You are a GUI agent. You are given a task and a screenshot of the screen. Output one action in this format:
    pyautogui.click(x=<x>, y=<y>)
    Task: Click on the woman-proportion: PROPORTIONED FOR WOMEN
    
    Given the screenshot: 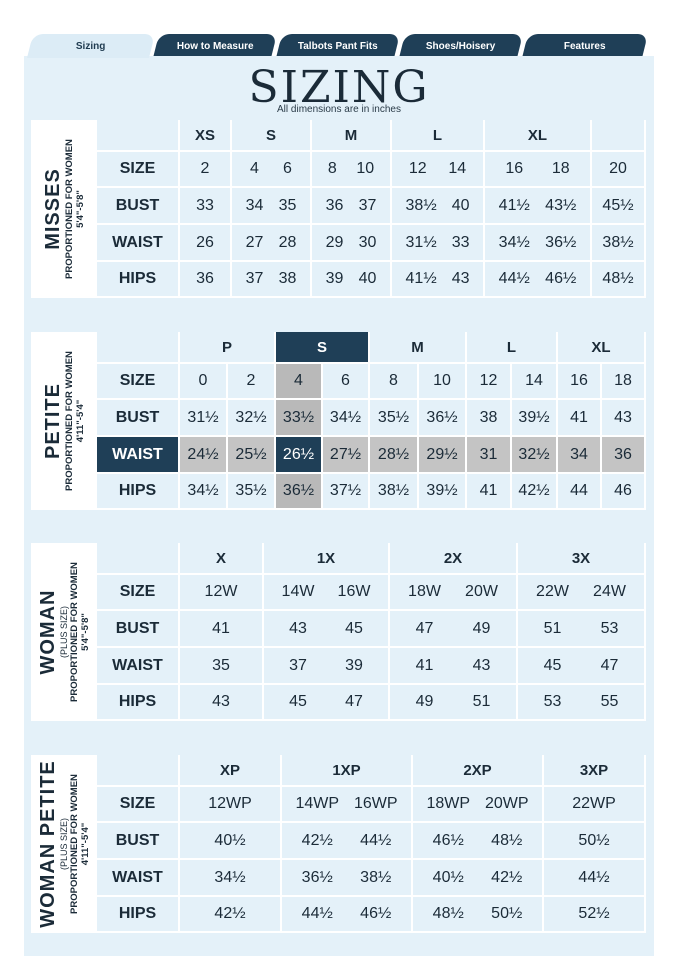 What is the action you would take?
    pyautogui.click(x=74, y=632)
    